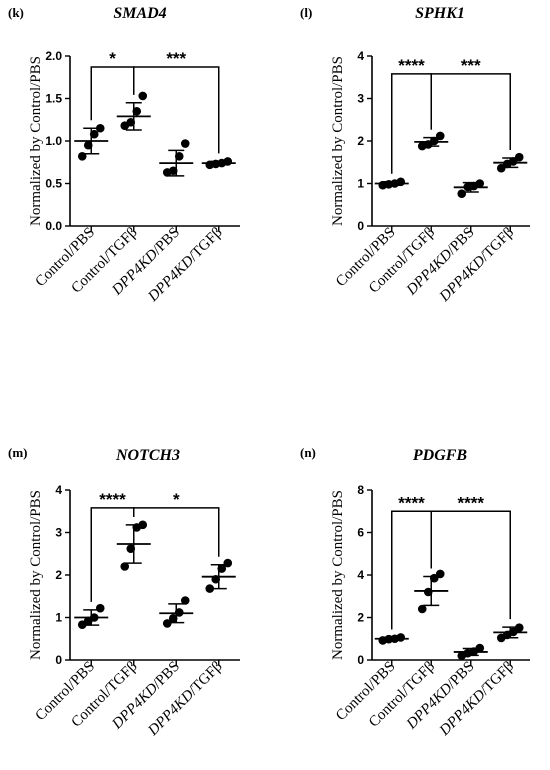 Image resolution: width=550 pixels, height=770 pixels. What do you see at coordinates (360, 99) in the screenshot?
I see `y-tick-label: 3` at bounding box center [360, 99].